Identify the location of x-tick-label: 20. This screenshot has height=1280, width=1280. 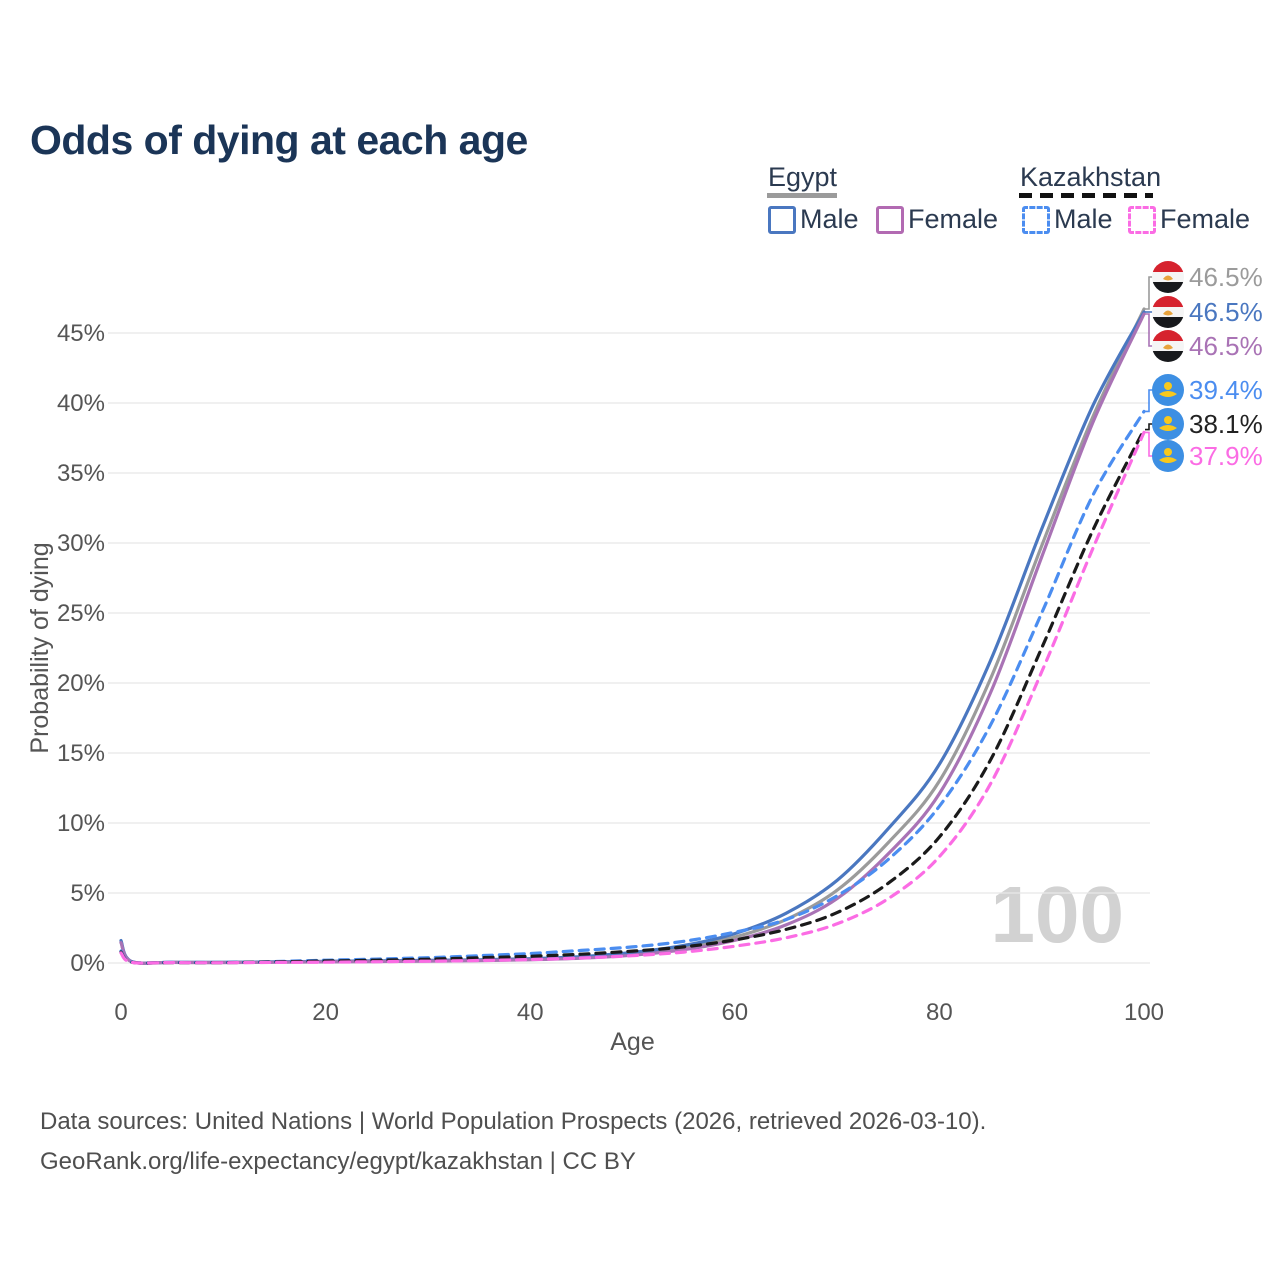
(325, 1012).